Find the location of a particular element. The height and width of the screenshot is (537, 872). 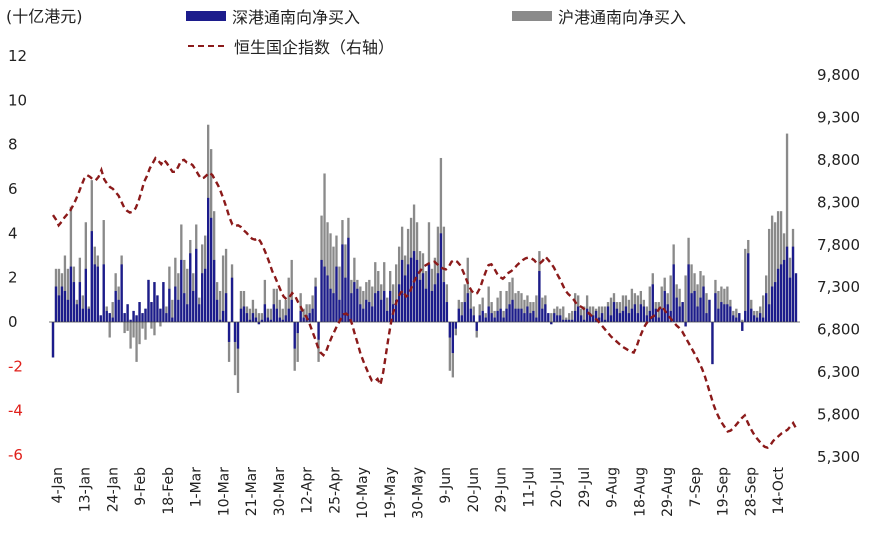

legend-label-hscei: 恒生国企指数（右轴） is located at coordinates (314, 47).